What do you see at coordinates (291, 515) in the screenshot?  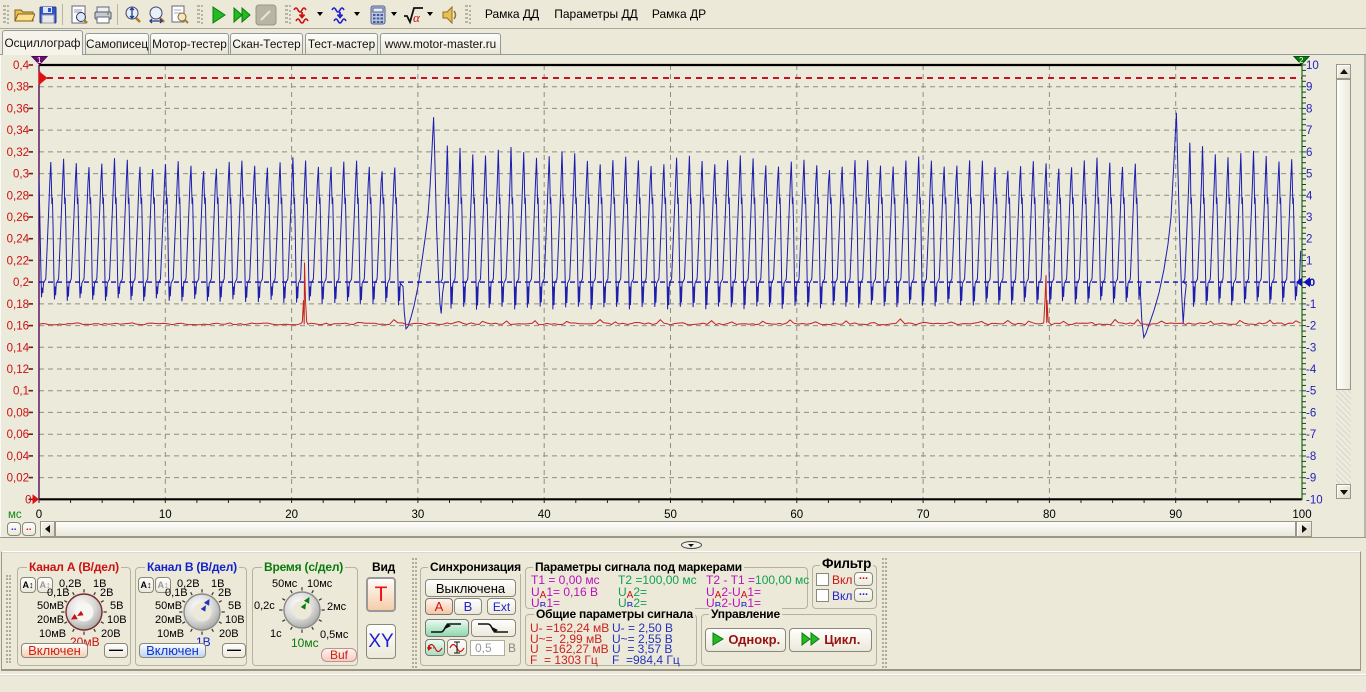 I see `svg-text: 20` at bounding box center [291, 515].